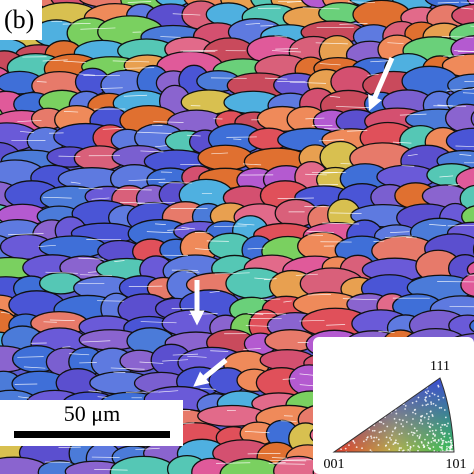 This screenshot has height=474, width=474. Describe the element at coordinates (393, 415) in the screenshot. I see `ipf-outline` at that location.